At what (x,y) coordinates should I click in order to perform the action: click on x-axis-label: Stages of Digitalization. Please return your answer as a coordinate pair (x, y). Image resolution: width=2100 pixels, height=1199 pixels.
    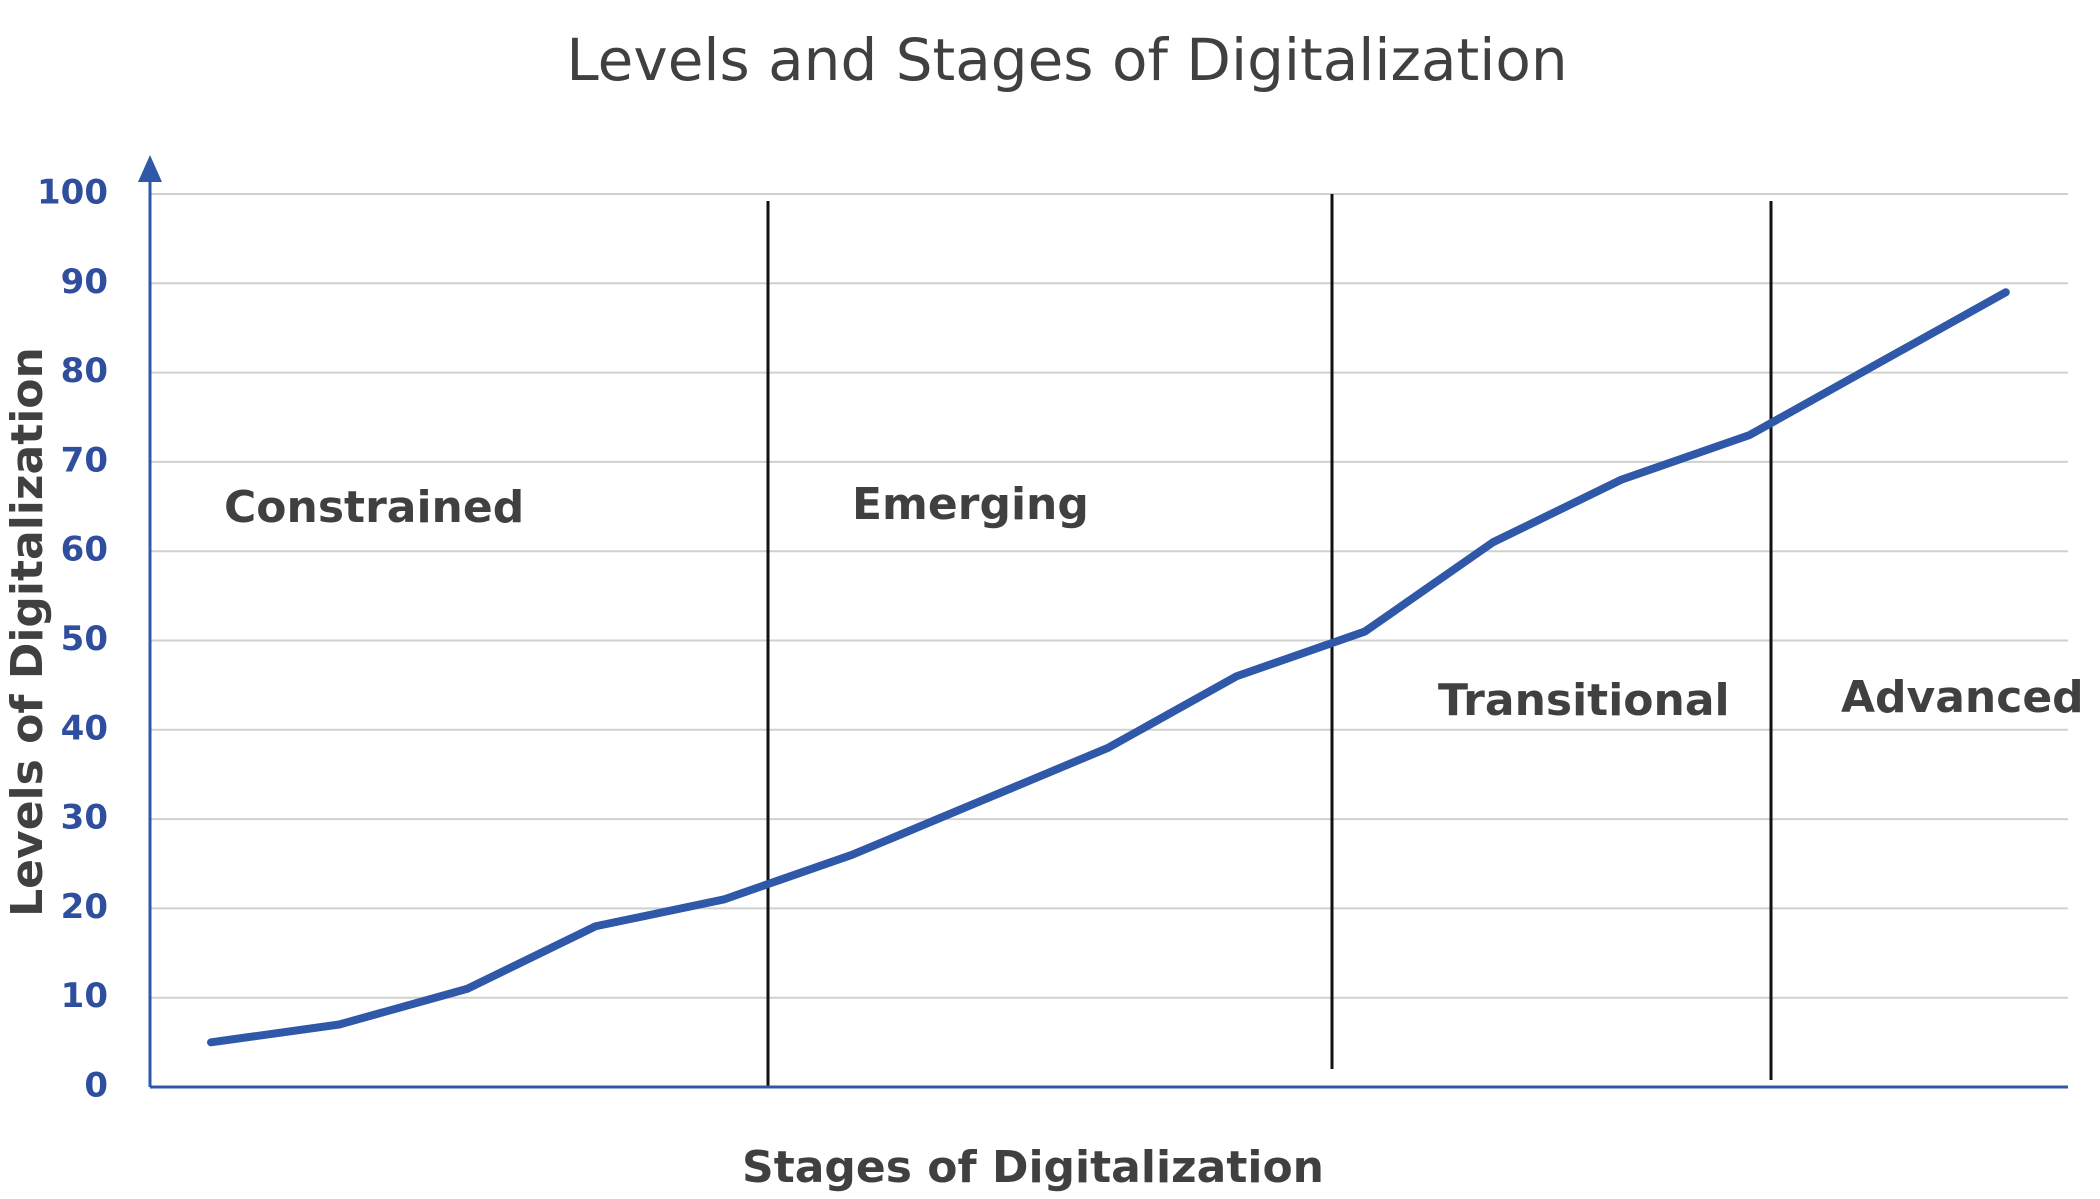
    Looking at the image, I should click on (1033, 1167).